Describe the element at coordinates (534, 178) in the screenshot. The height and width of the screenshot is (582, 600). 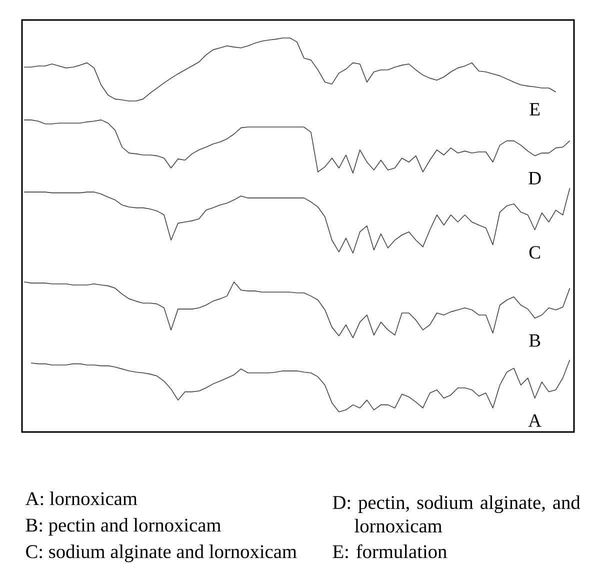
I see `series-label: D` at that location.